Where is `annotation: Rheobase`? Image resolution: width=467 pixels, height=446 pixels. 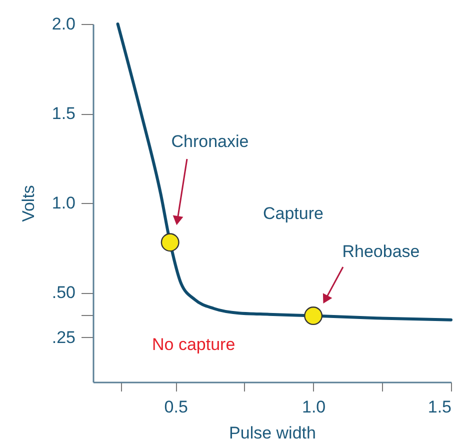
annotation: Rheobase is located at coordinates (381, 251).